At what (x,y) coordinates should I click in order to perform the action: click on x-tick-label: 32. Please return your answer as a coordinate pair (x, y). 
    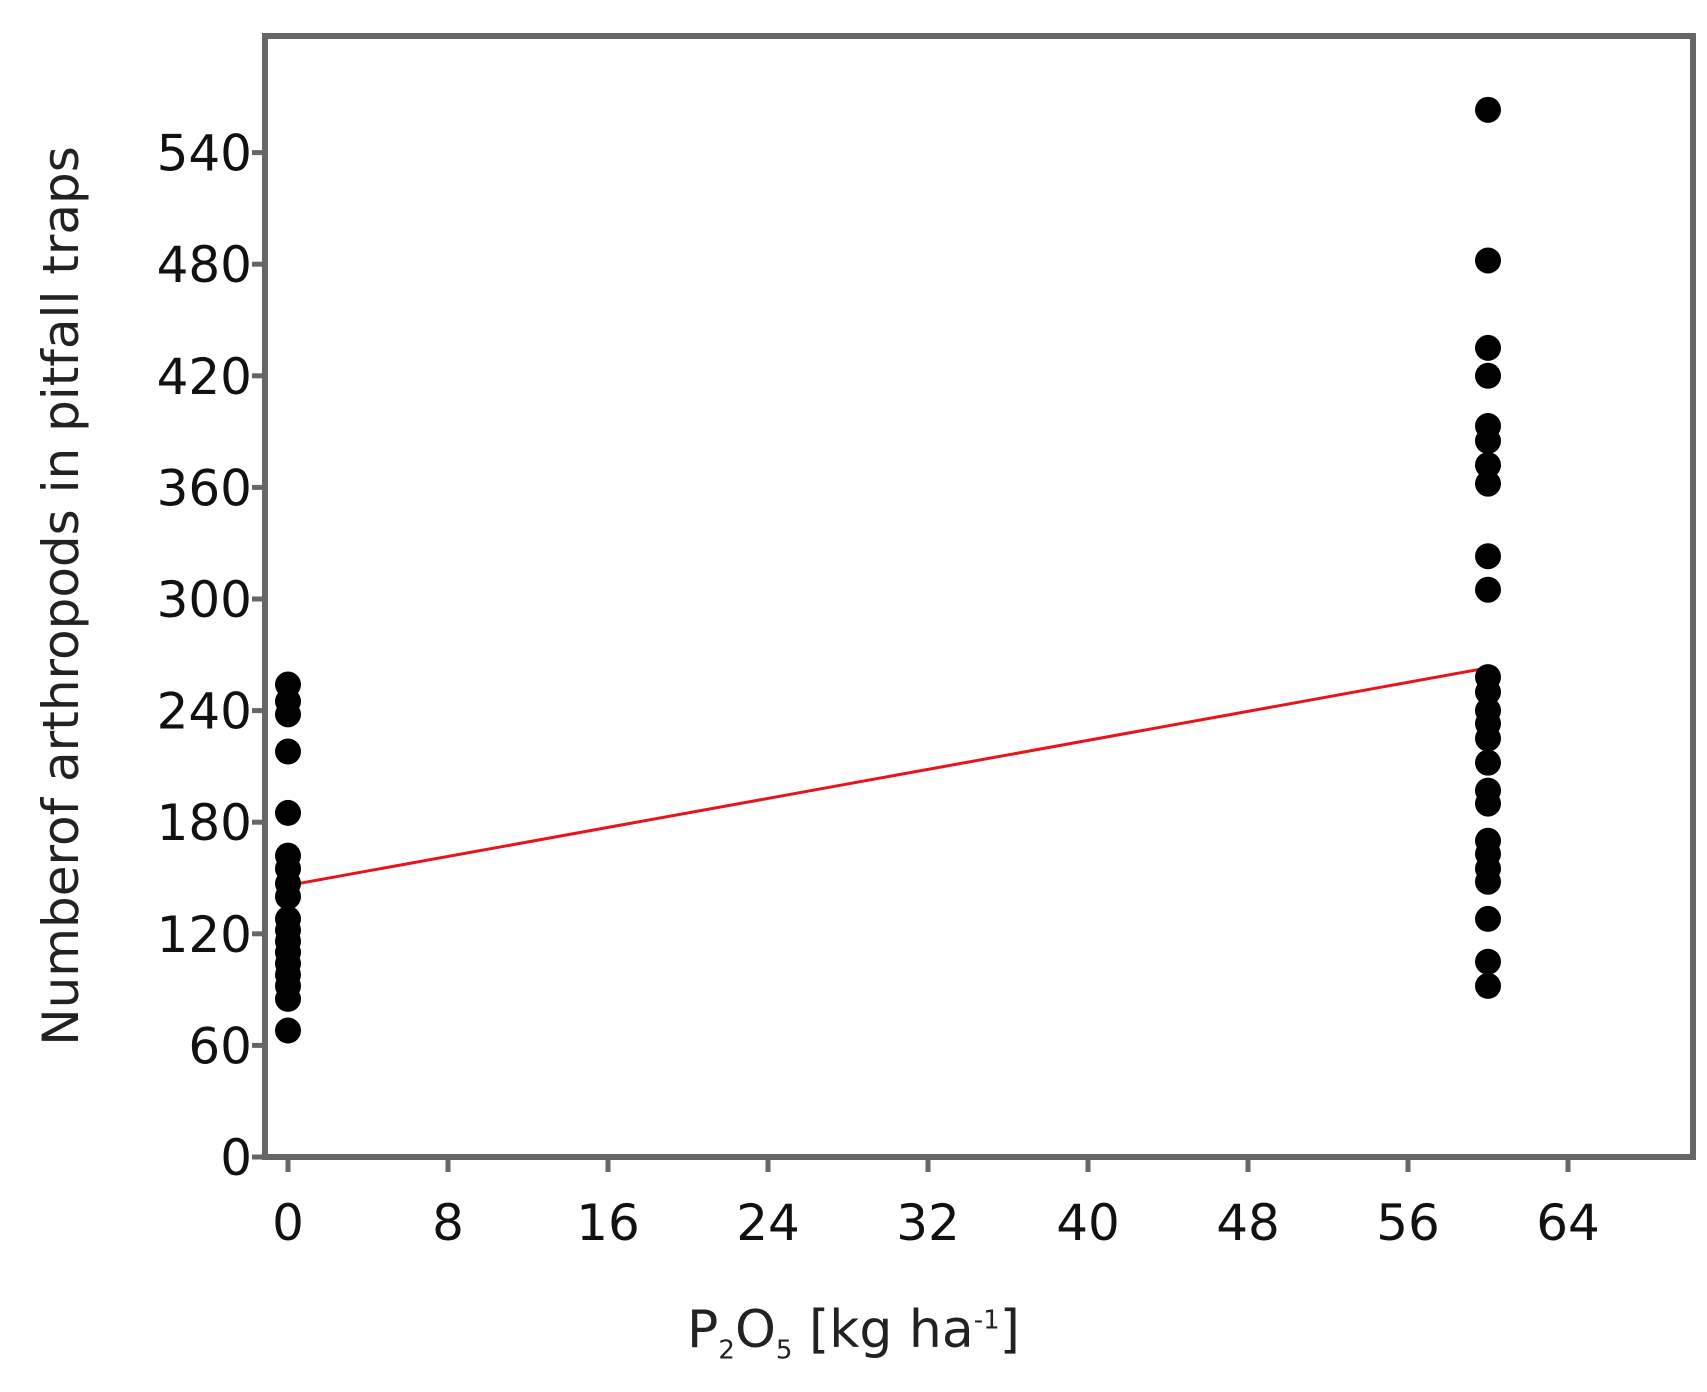
    Looking at the image, I should click on (928, 1223).